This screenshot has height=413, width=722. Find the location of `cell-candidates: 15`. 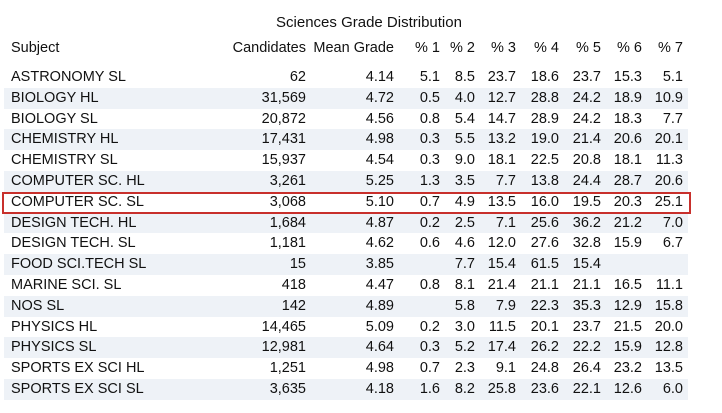

cell-candidates: 15 is located at coordinates (297, 264).